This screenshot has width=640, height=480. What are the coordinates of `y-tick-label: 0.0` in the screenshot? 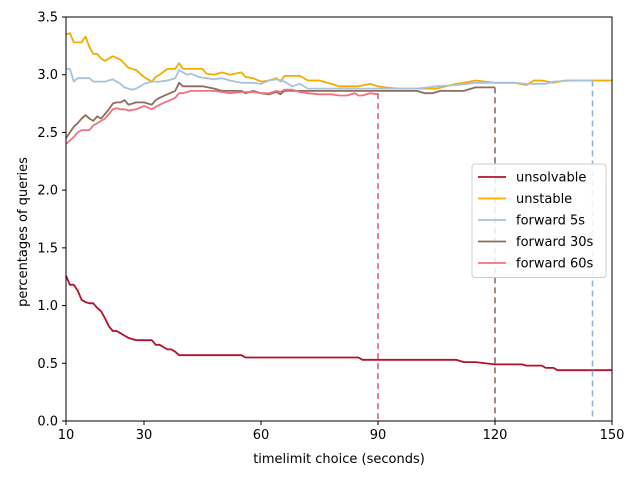 It's located at (47, 422).